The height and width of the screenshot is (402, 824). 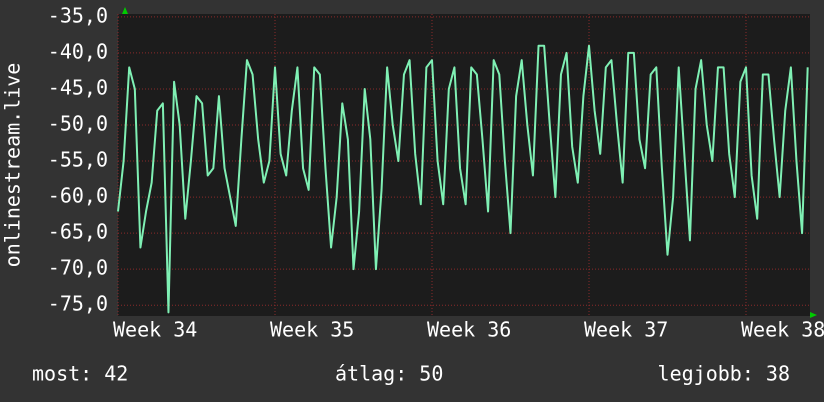 I want to click on y-tick-label: -35,0, so click(x=78, y=15).